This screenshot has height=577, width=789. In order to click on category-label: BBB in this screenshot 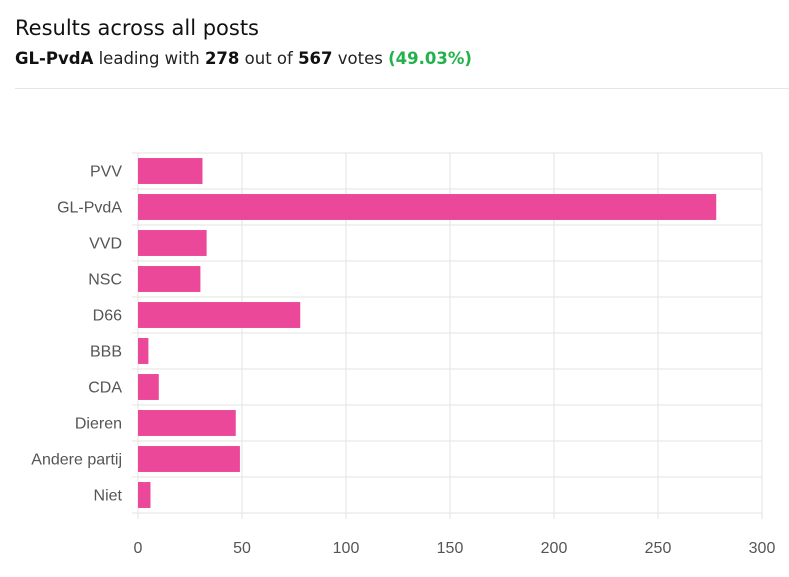, I will do `click(106, 352)`.